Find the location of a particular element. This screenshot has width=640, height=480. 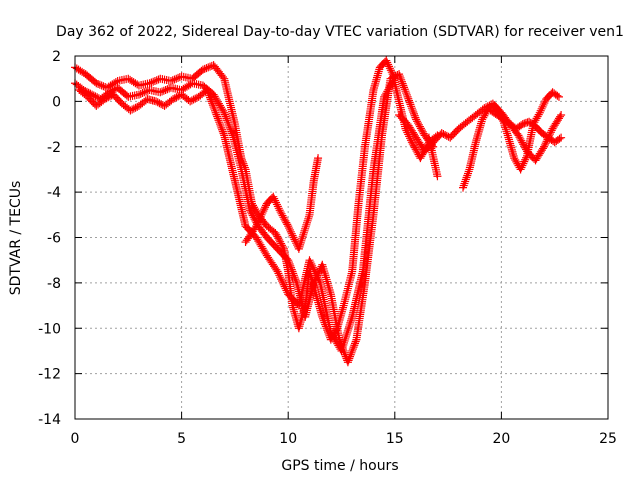

y-tick-label: 2 is located at coordinates (56, 57).